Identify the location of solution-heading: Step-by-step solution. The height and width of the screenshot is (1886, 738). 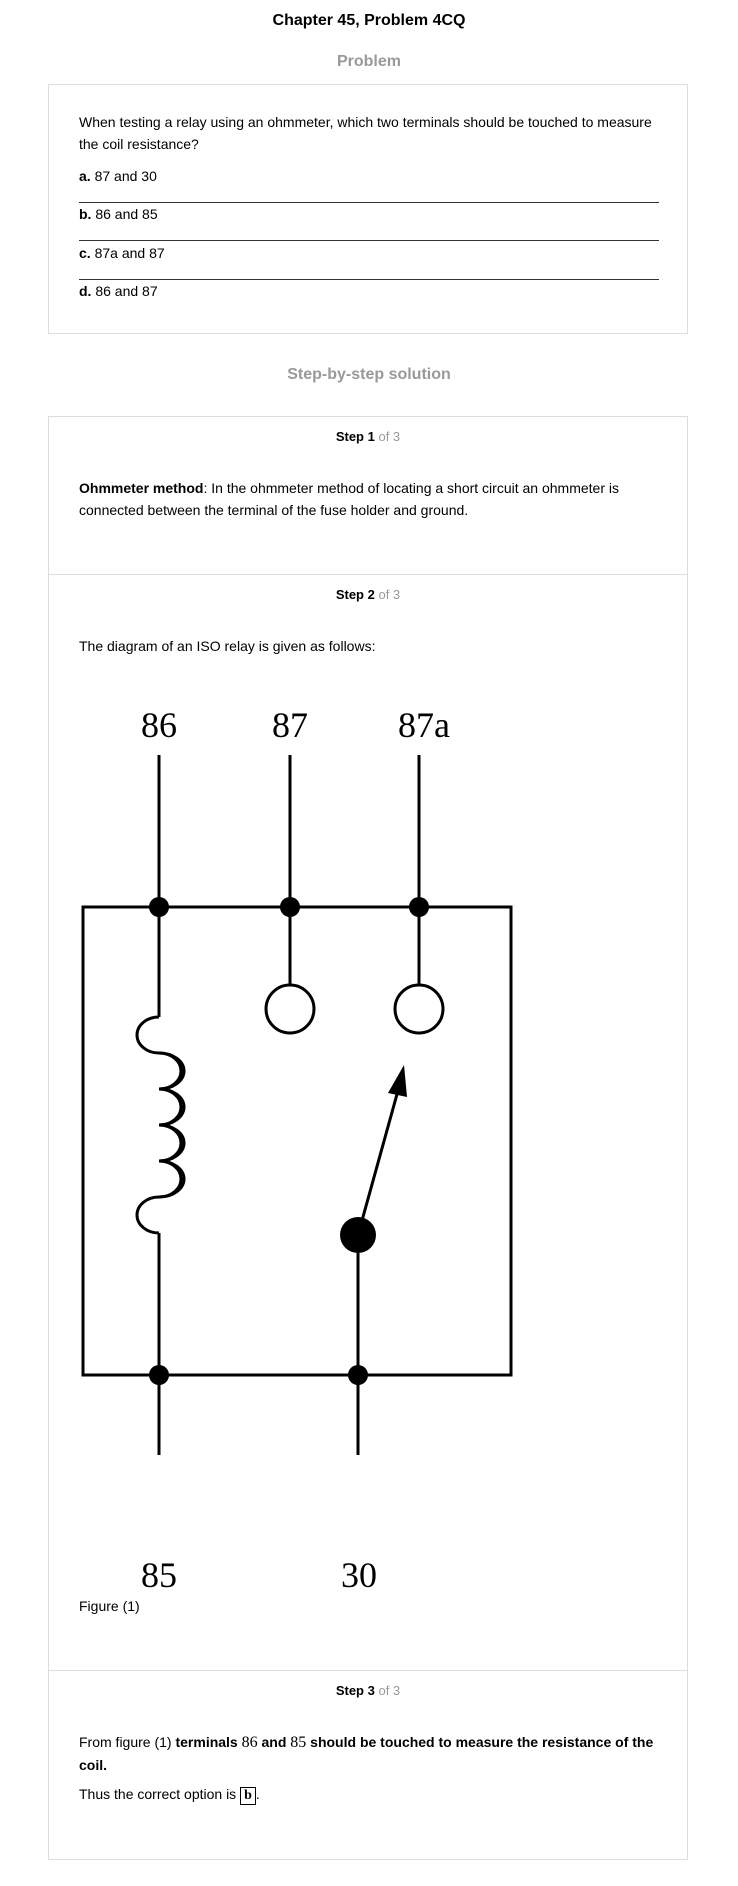
(369, 374).